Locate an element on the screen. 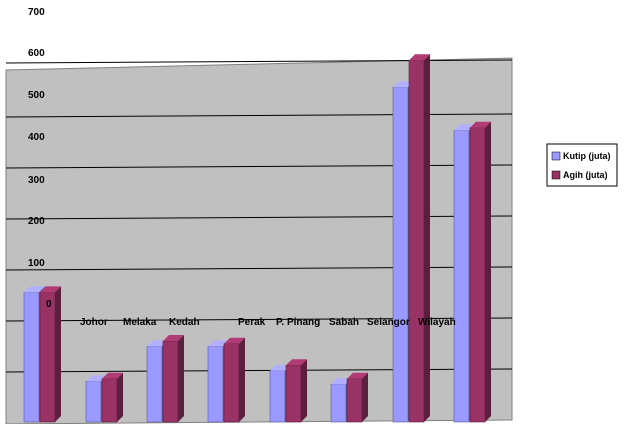  y-tick-label: 400 is located at coordinates (36, 137).